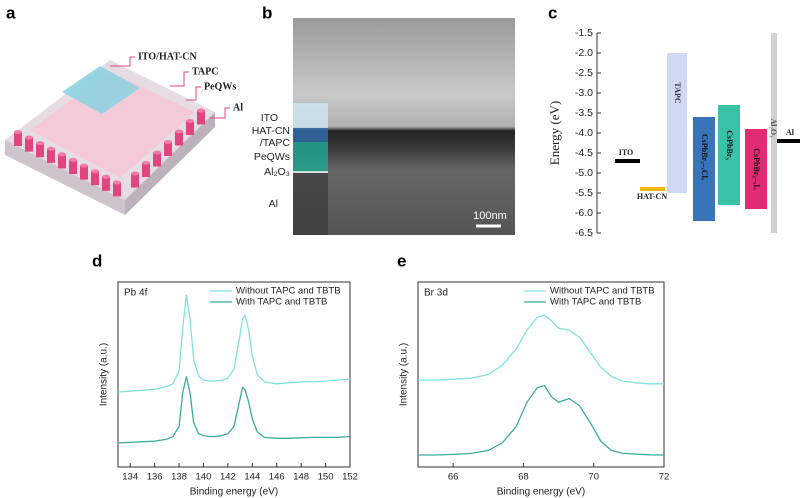  I want to click on band-label: CsPbBr₃, so click(729, 145).